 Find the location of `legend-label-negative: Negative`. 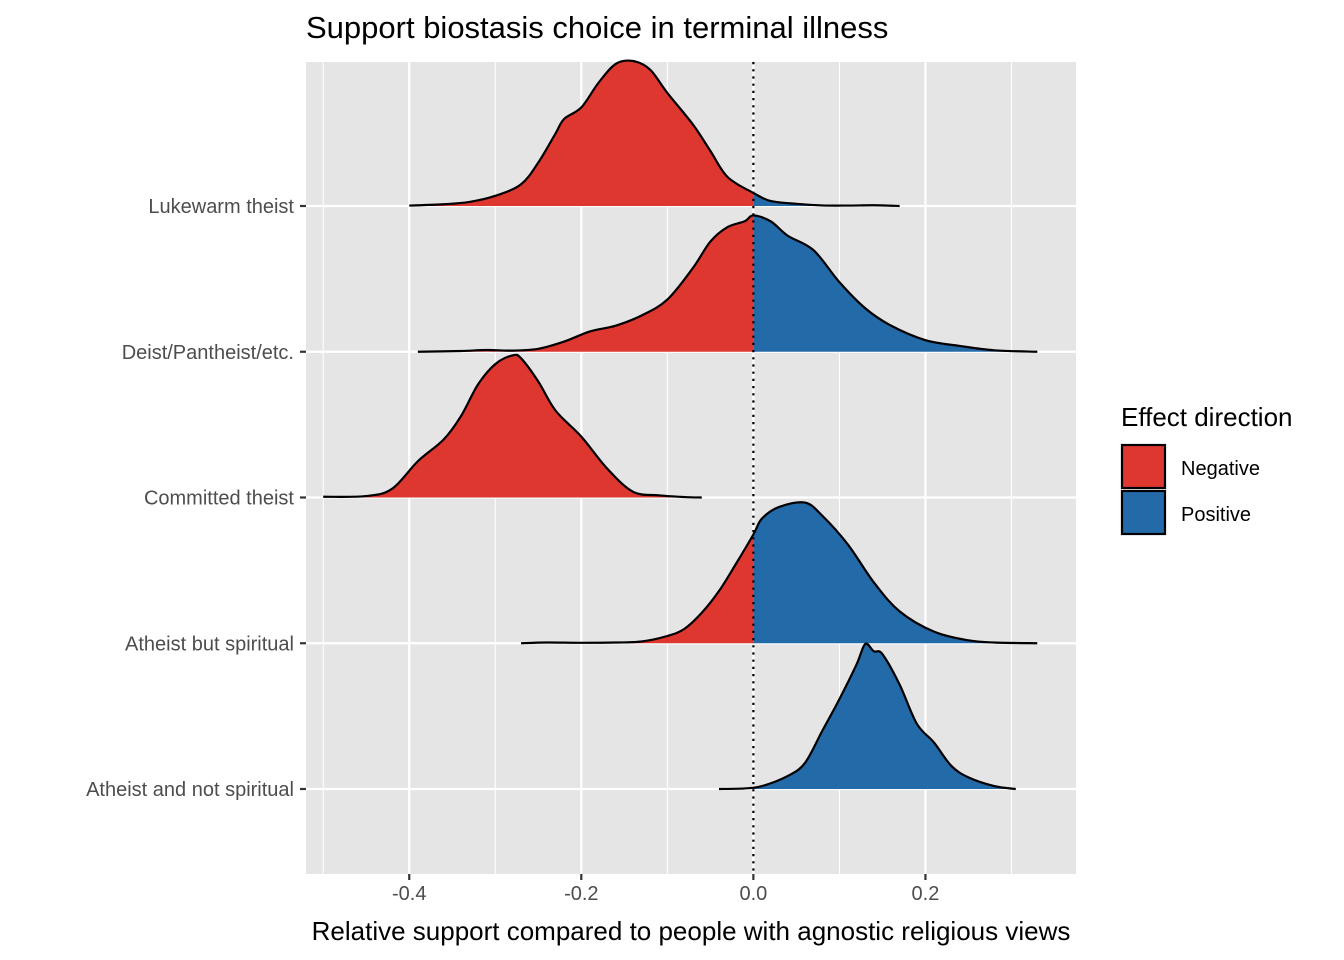

legend-label-negative: Negative is located at coordinates (1220, 469).